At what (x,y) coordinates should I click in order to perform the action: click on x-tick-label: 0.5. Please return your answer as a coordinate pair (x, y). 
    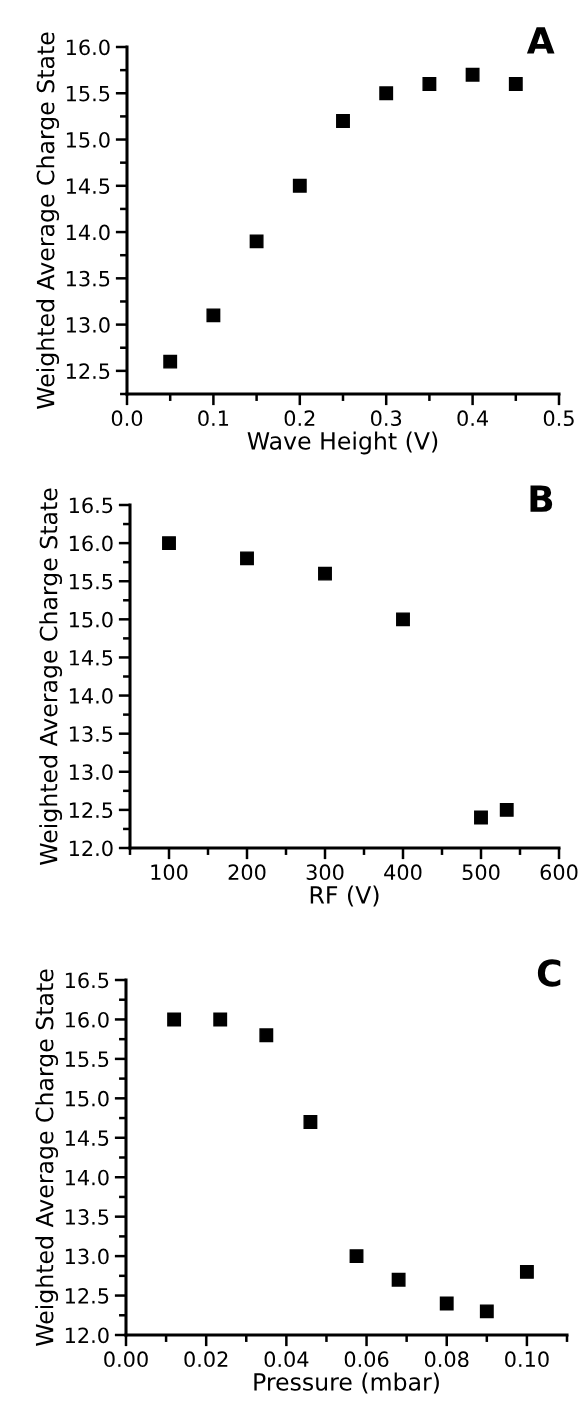
    Looking at the image, I should click on (558, 418).